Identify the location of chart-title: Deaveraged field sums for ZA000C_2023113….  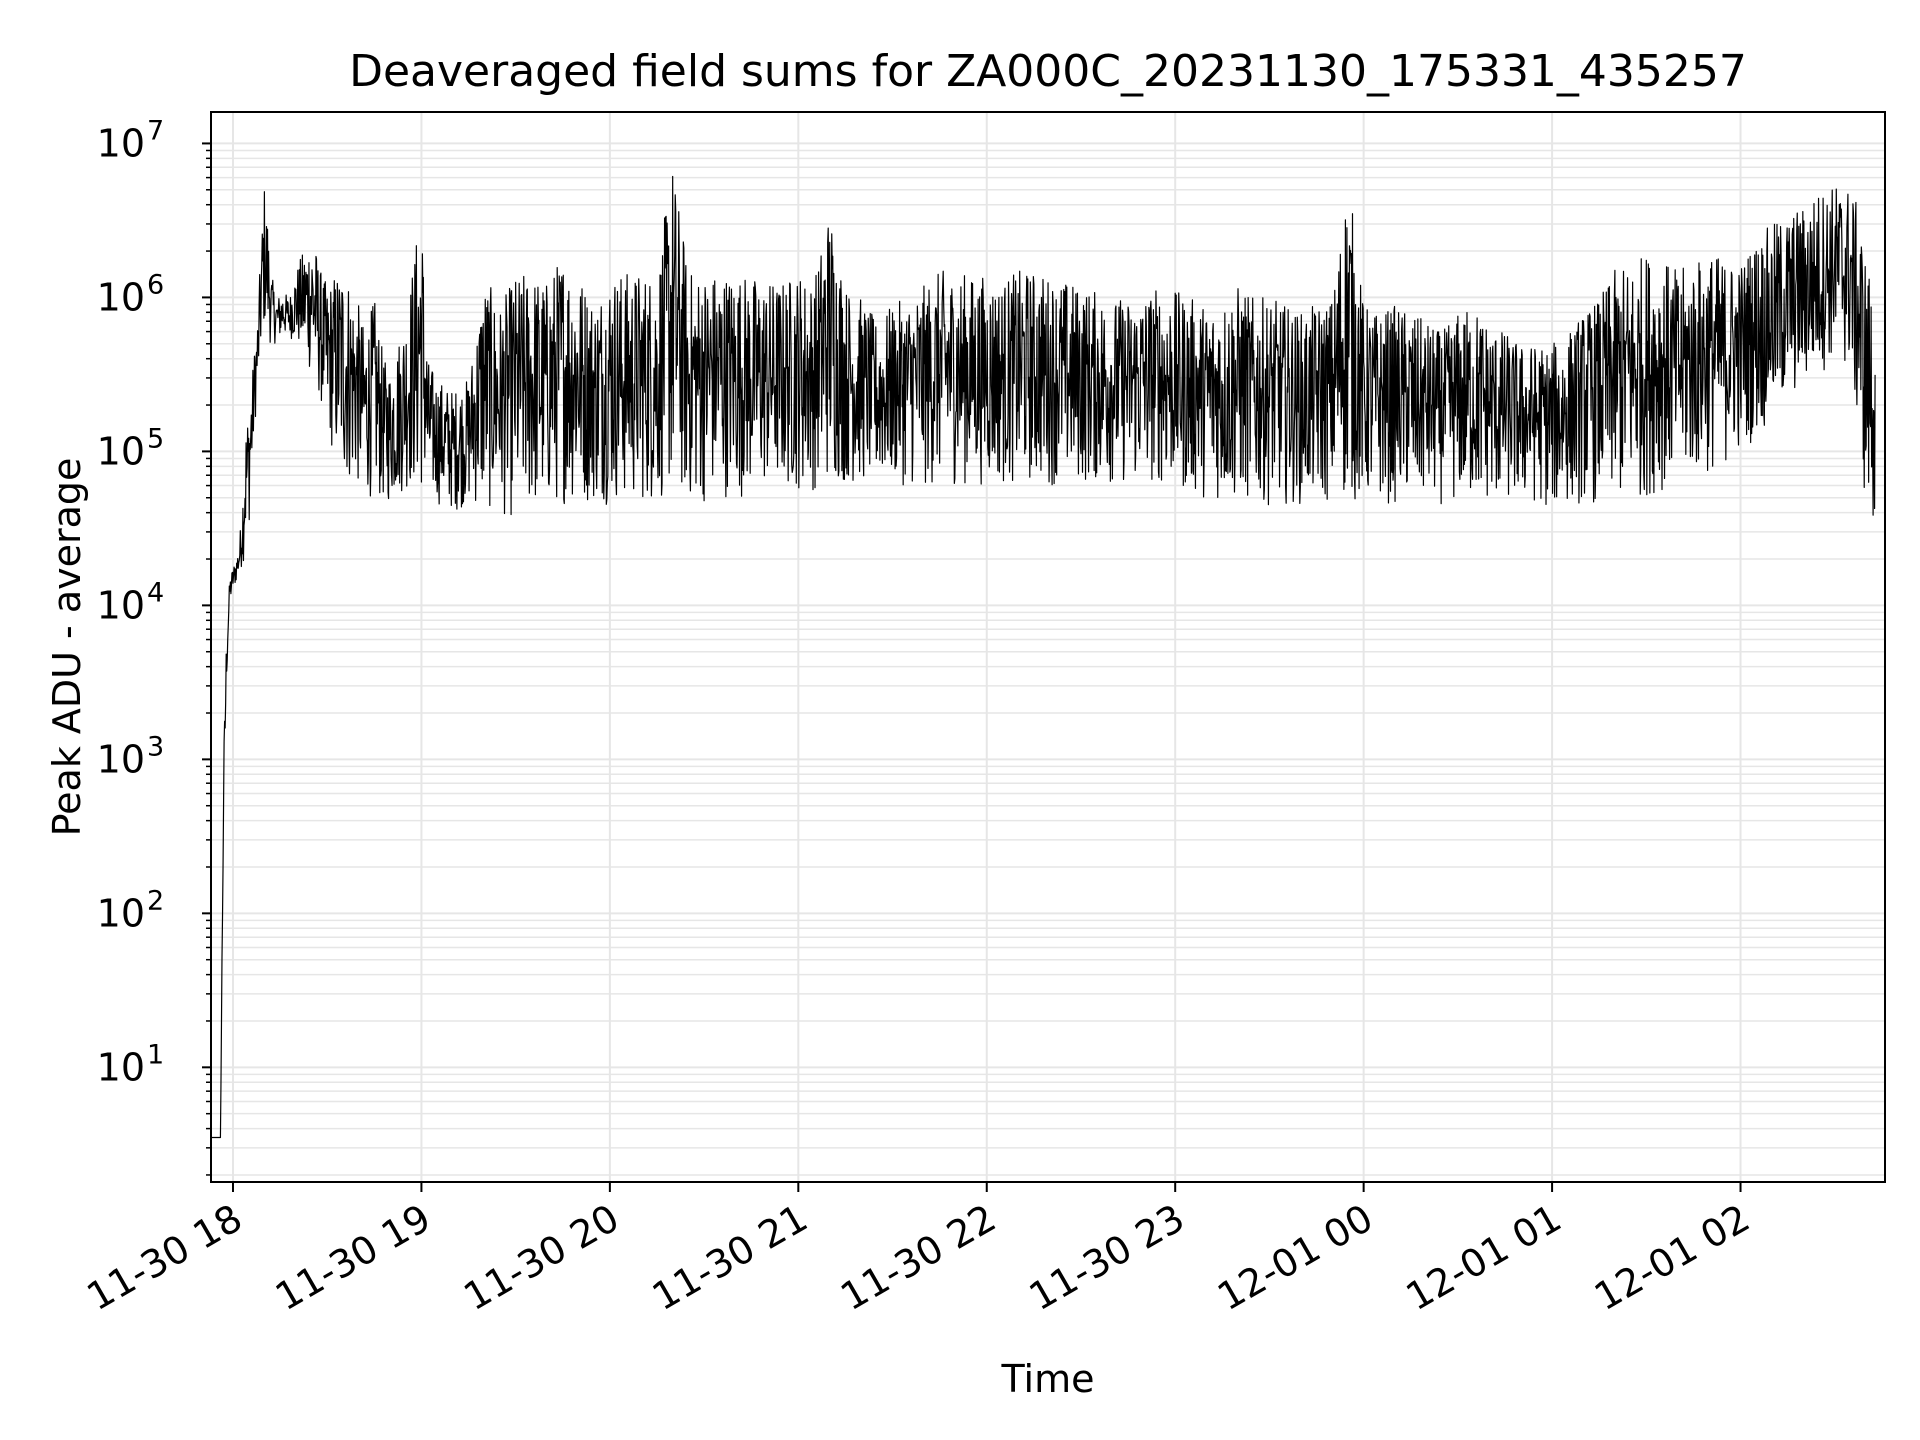
(1048, 71).